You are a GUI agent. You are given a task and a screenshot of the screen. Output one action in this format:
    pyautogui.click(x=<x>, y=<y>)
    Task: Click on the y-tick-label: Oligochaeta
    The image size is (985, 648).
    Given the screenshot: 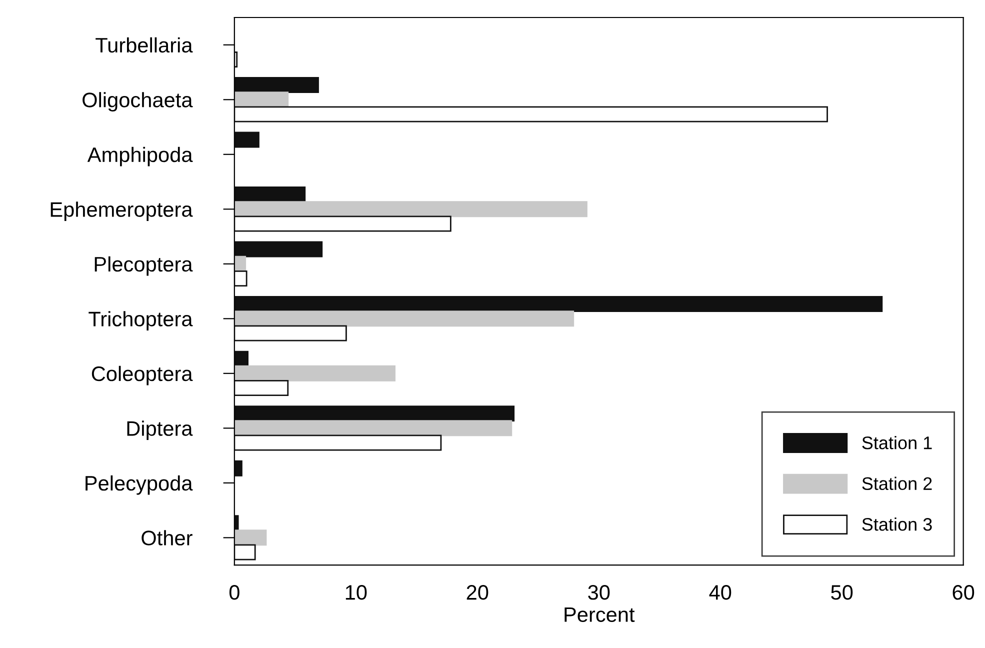 What is the action you would take?
    pyautogui.click(x=137, y=102)
    